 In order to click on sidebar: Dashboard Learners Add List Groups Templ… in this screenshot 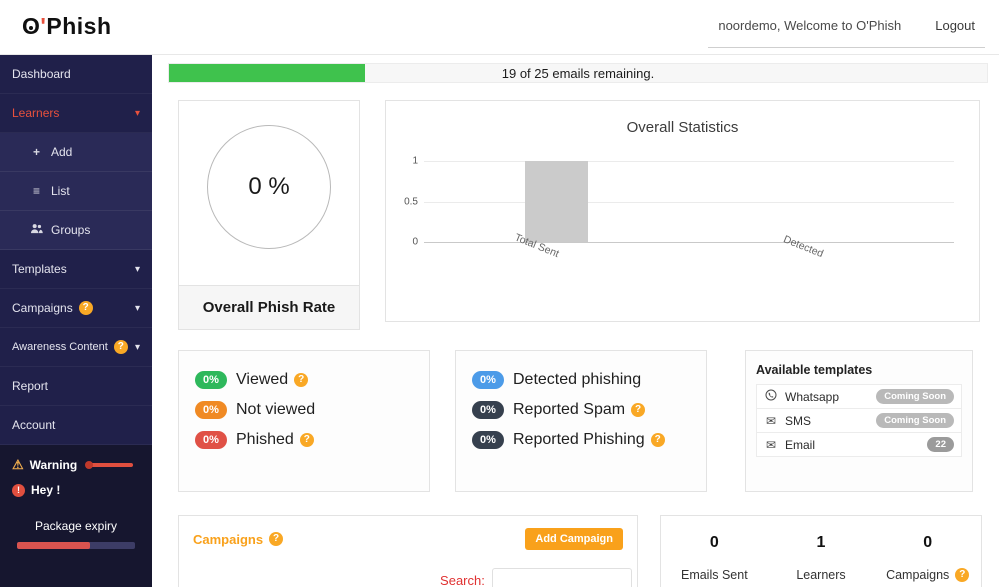, I will do `click(76, 321)`.